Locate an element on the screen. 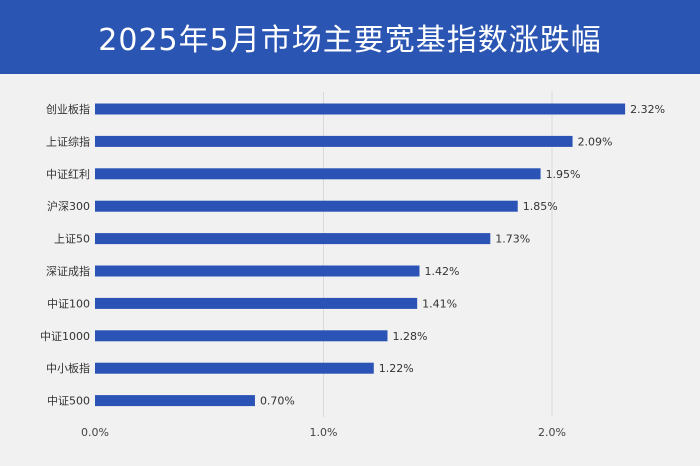 The width and height of the screenshot is (700, 466). value-label: 1.22% is located at coordinates (396, 368).